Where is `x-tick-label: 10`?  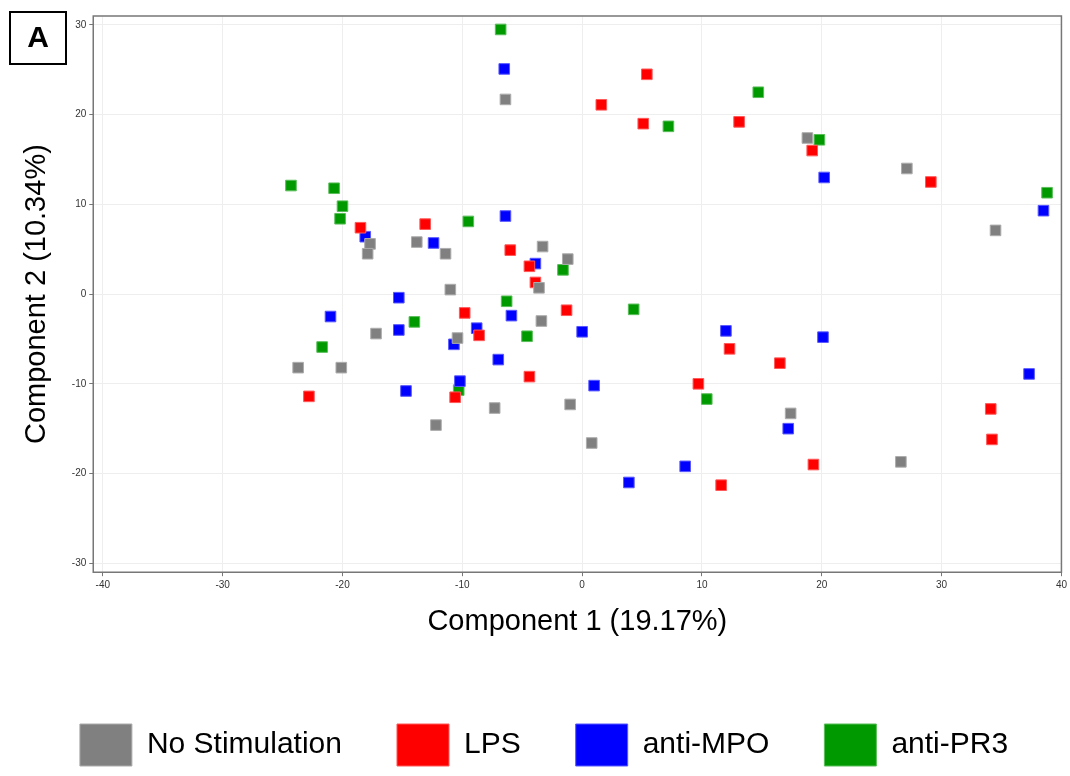
x-tick-label: 10 is located at coordinates (702, 584).